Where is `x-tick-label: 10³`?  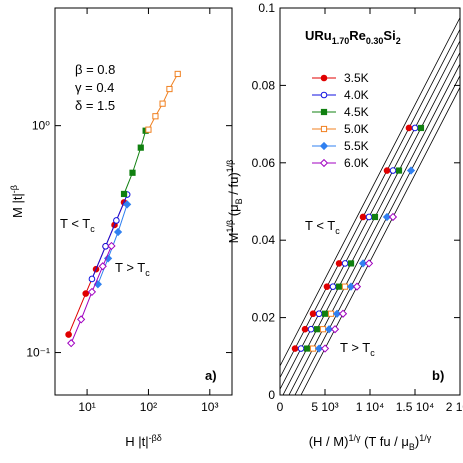
x-tick-label: 10³ is located at coordinates (209, 407).